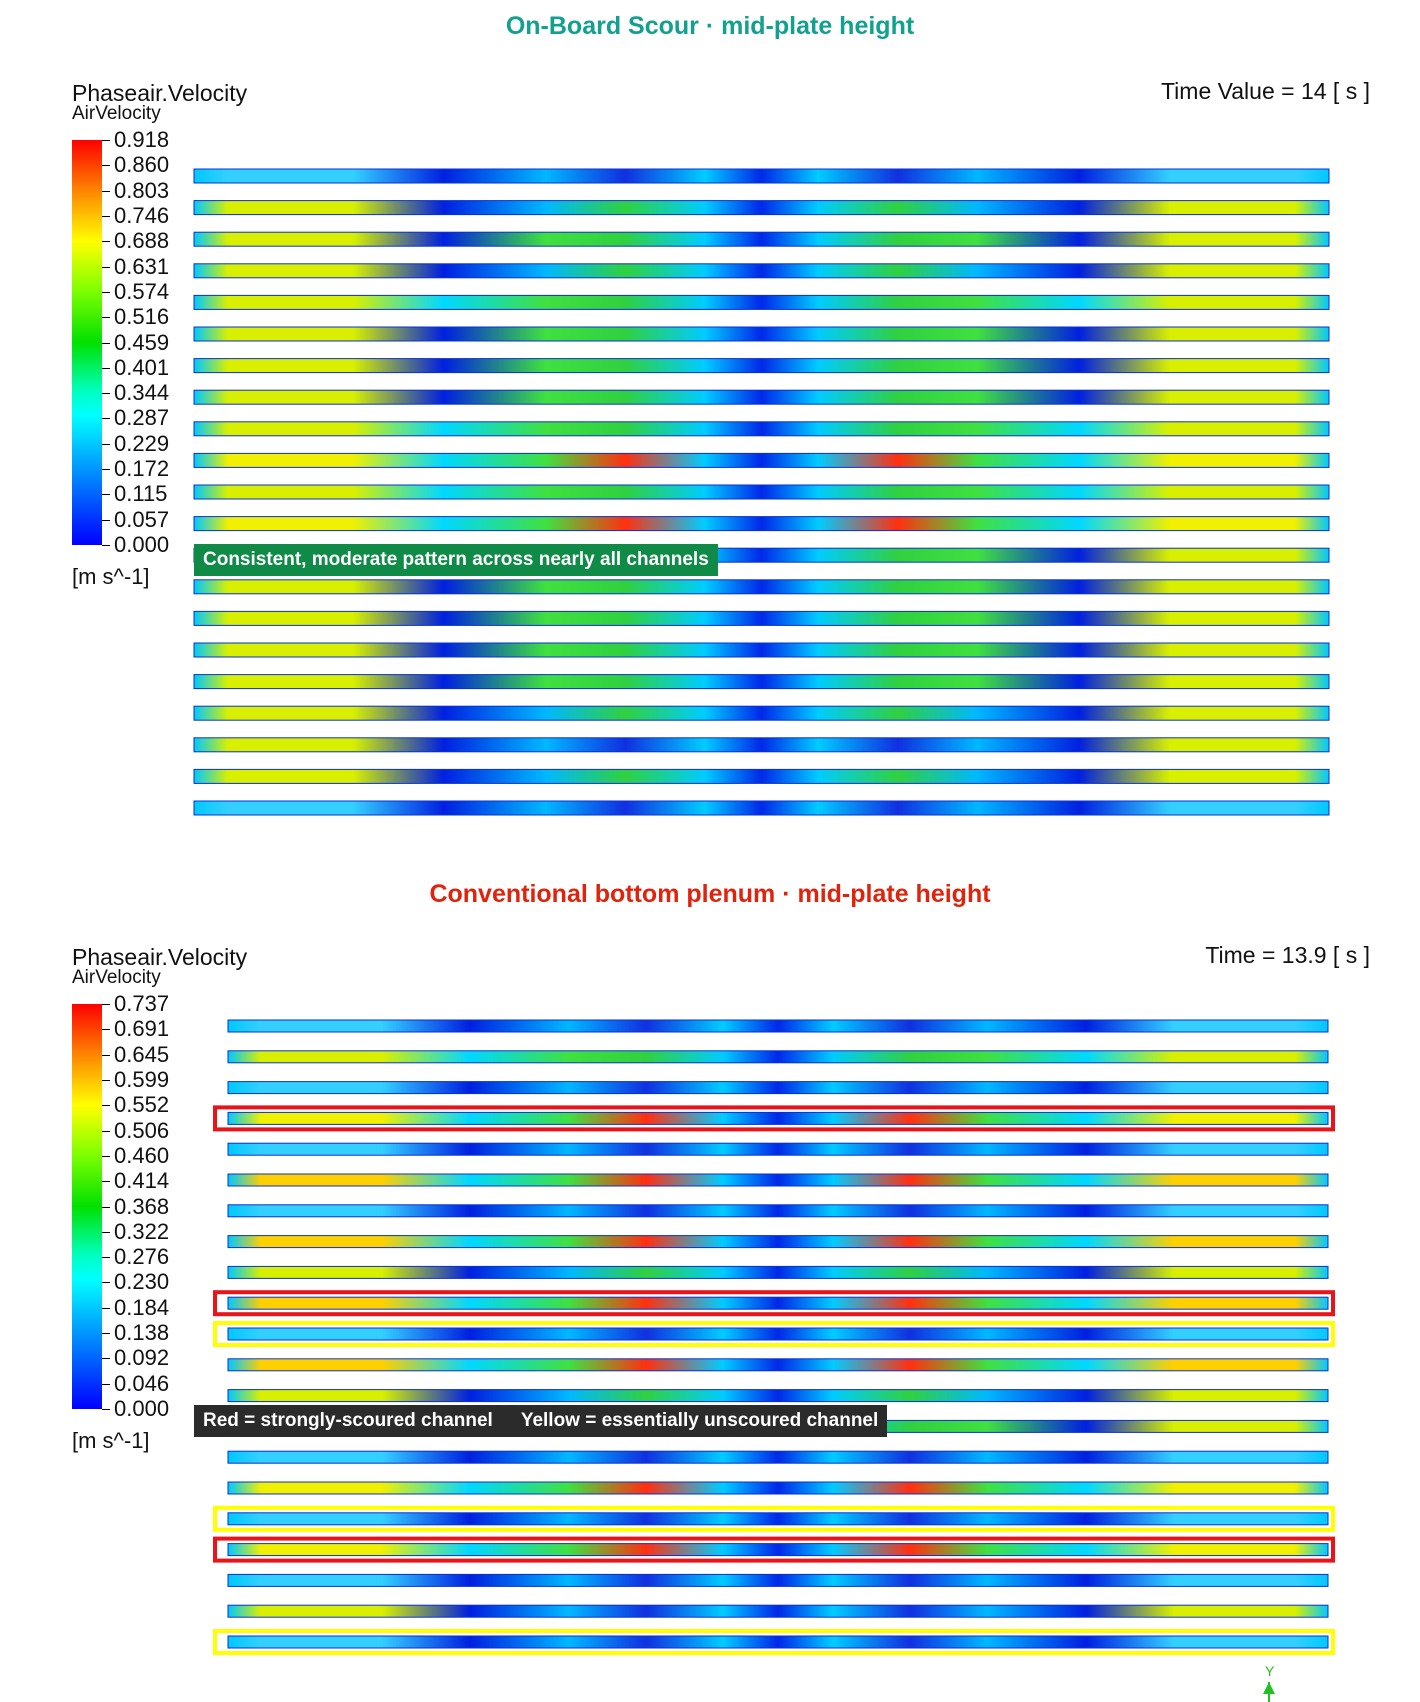 Image resolution: width=1420 pixels, height=1702 pixels. Describe the element at coordinates (142, 1054) in the screenshot. I see `colorbar-label: 0.645` at that location.